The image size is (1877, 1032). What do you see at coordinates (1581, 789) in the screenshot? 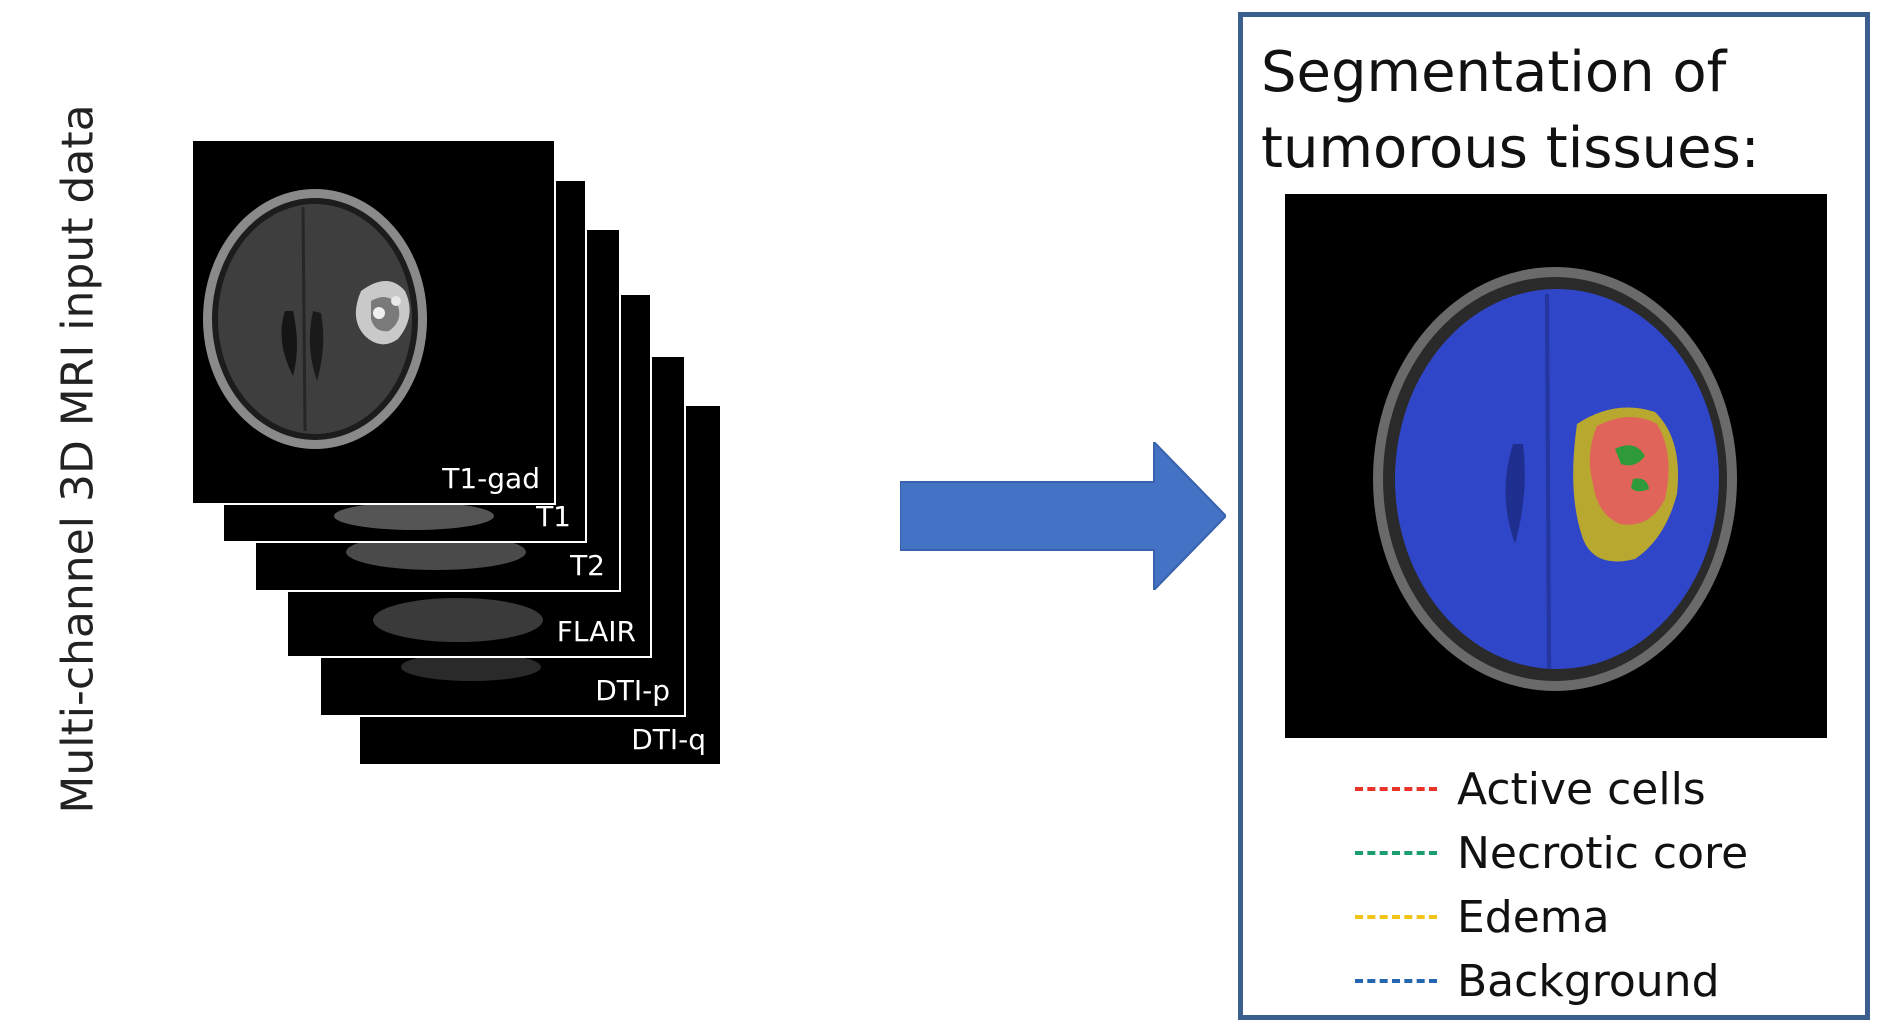
I see `legend-label-active-cells: Active cells` at bounding box center [1581, 789].